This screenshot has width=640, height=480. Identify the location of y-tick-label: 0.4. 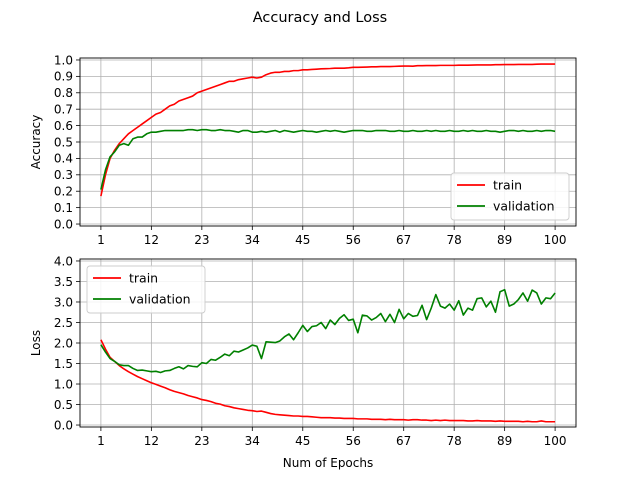
(63, 159).